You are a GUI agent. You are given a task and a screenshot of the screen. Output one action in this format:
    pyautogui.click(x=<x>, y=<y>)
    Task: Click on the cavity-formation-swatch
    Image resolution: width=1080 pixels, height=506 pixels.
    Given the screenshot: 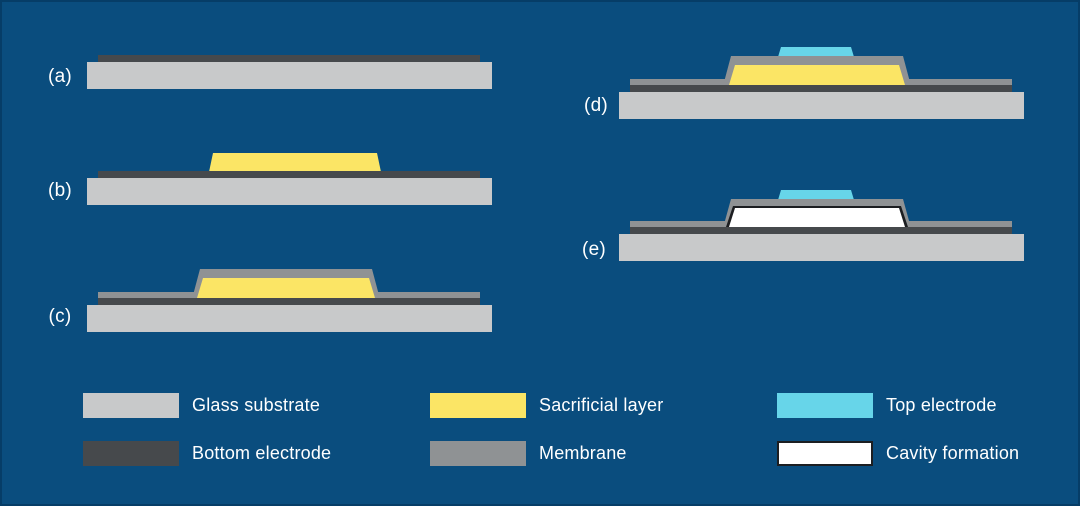 What is the action you would take?
    pyautogui.click(x=825, y=453)
    